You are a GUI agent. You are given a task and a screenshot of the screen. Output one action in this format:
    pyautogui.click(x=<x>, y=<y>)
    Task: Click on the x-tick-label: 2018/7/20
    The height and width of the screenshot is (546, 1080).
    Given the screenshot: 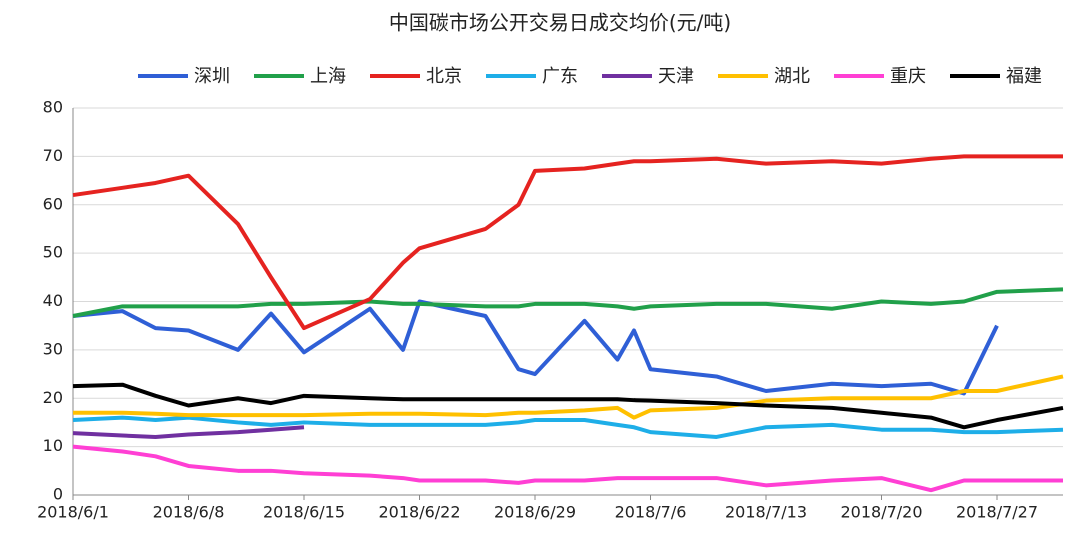 What is the action you would take?
    pyautogui.click(x=881, y=512)
    